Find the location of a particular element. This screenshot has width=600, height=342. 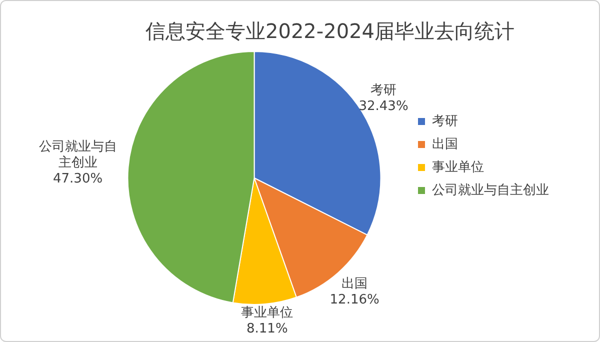

slice-label: 公司就业与自主创业 is located at coordinates (77, 154).